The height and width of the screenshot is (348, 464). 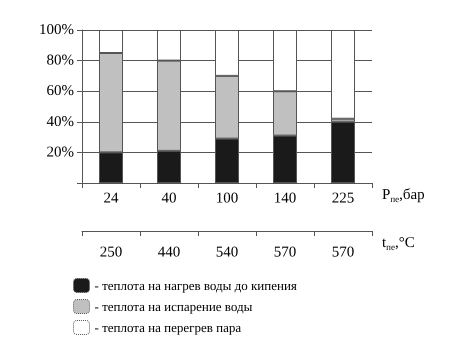 What do you see at coordinates (111, 252) in the screenshot?
I see `text: 250` at bounding box center [111, 252].